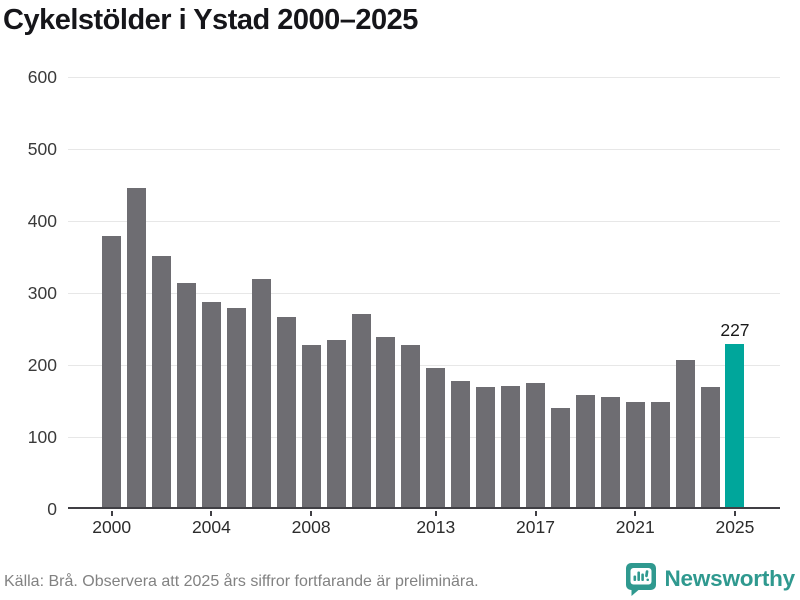  Describe the element at coordinates (729, 578) in the screenshot. I see `brand-name: Newsworthy` at that location.